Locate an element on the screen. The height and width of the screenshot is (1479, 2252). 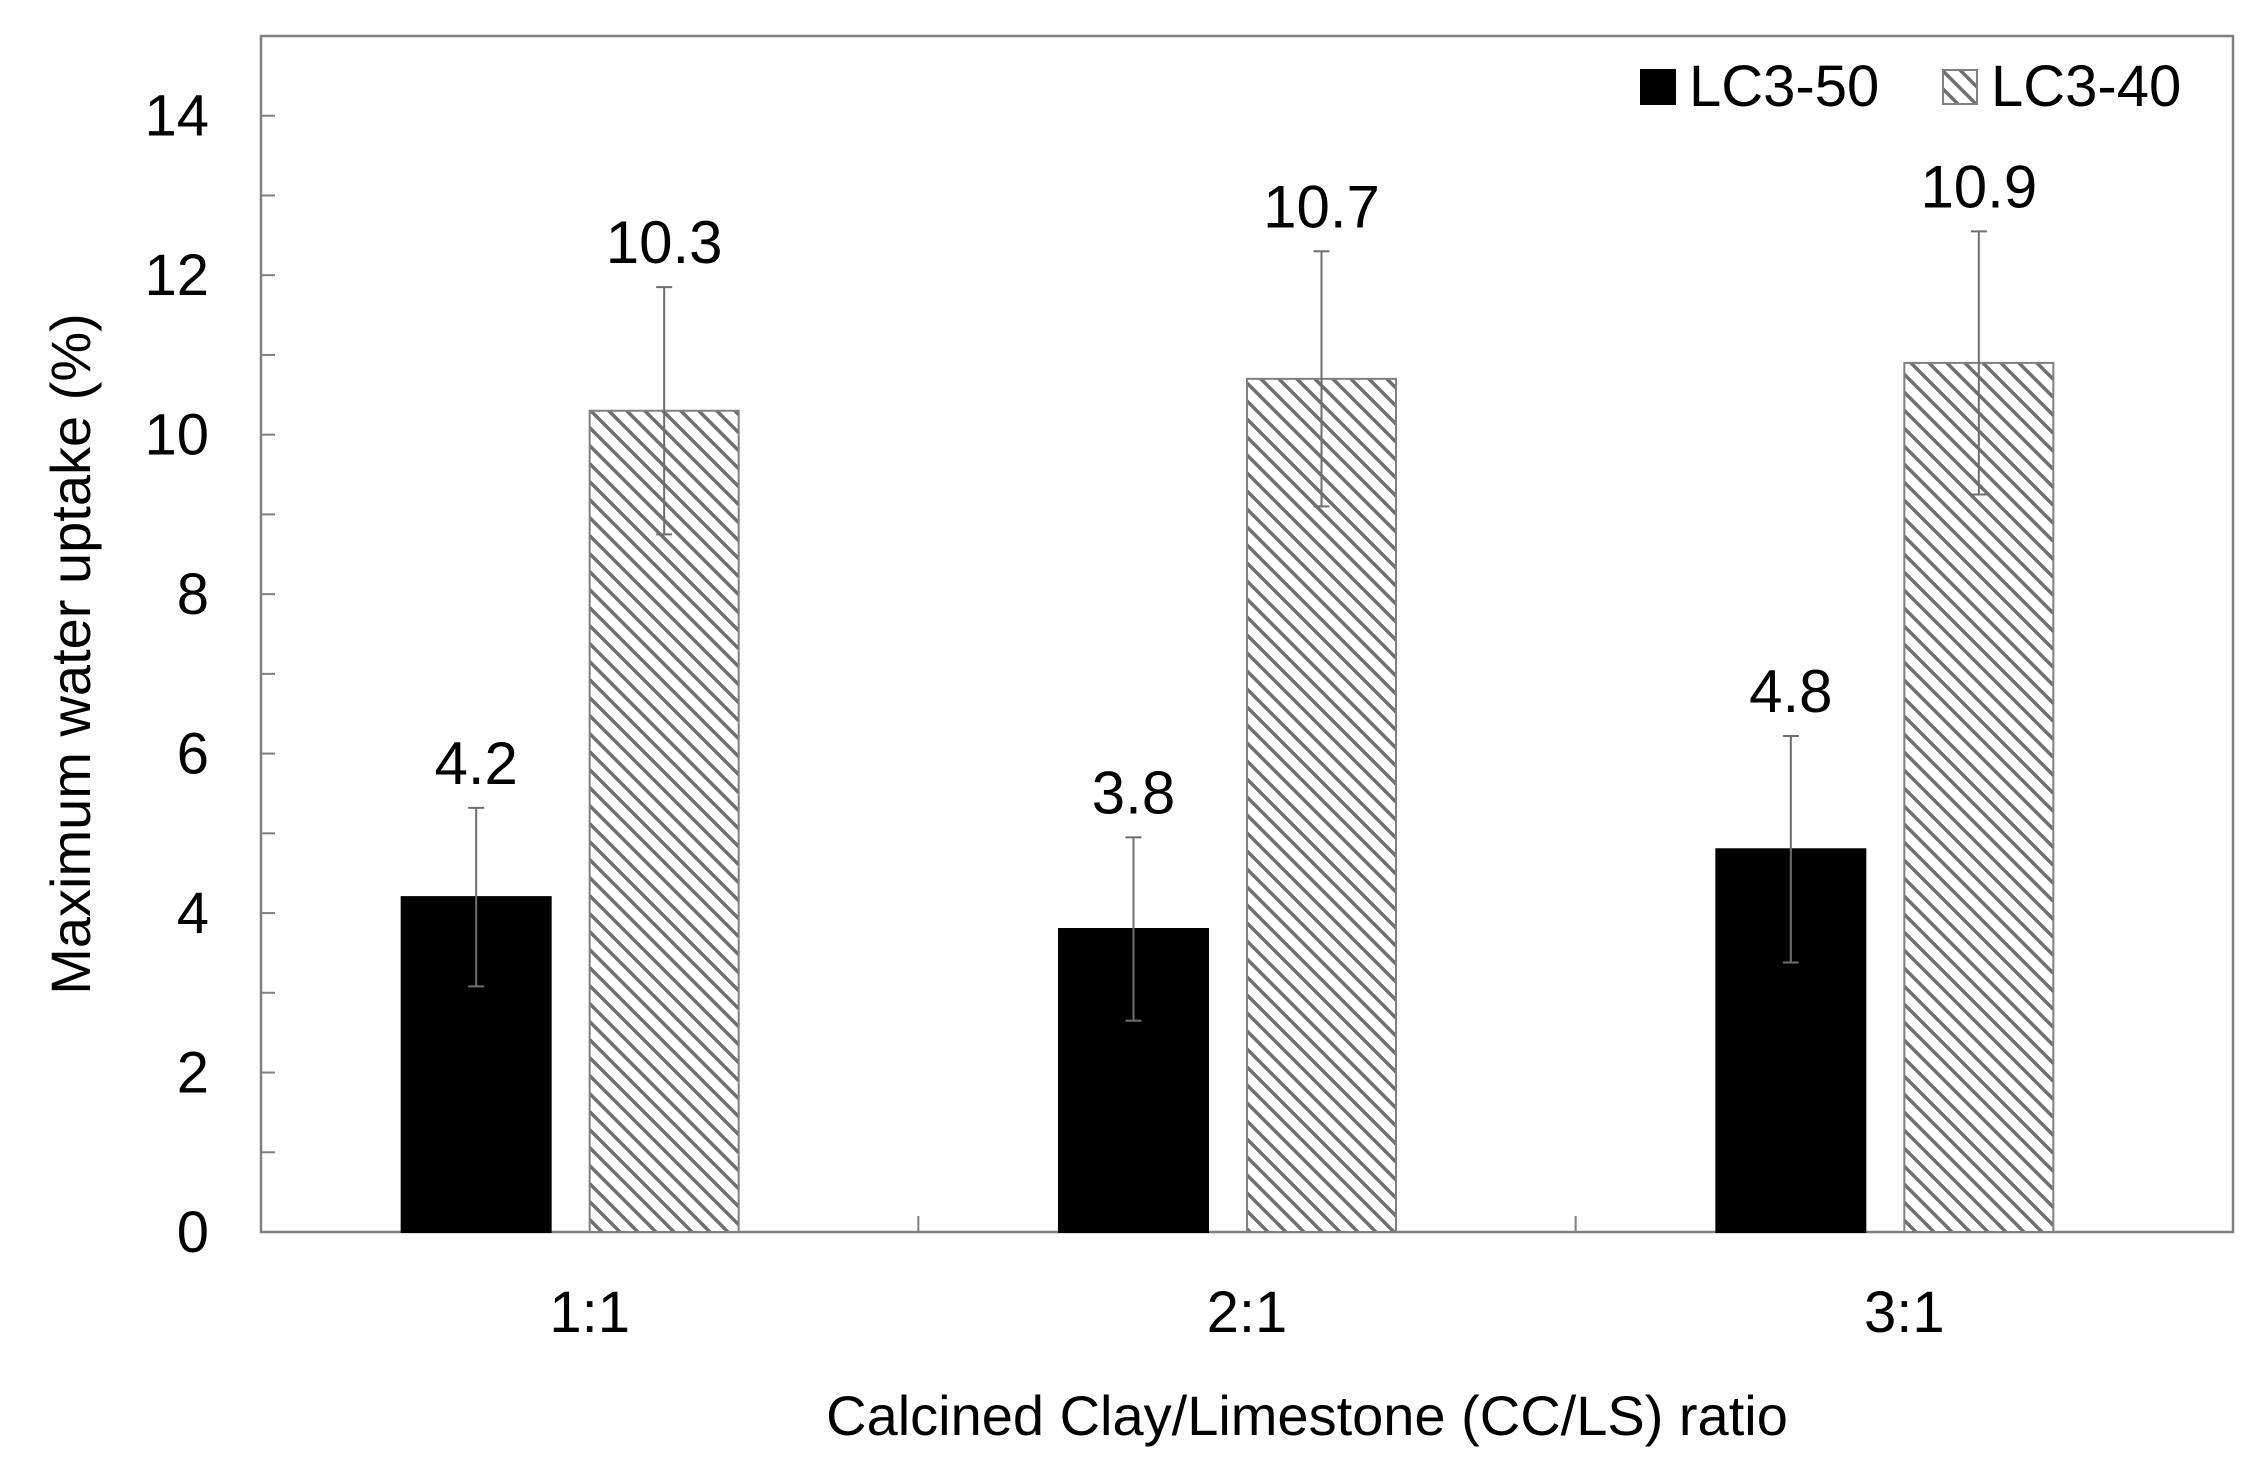
x-tick-label: 3:1 is located at coordinates (1904, 1312).